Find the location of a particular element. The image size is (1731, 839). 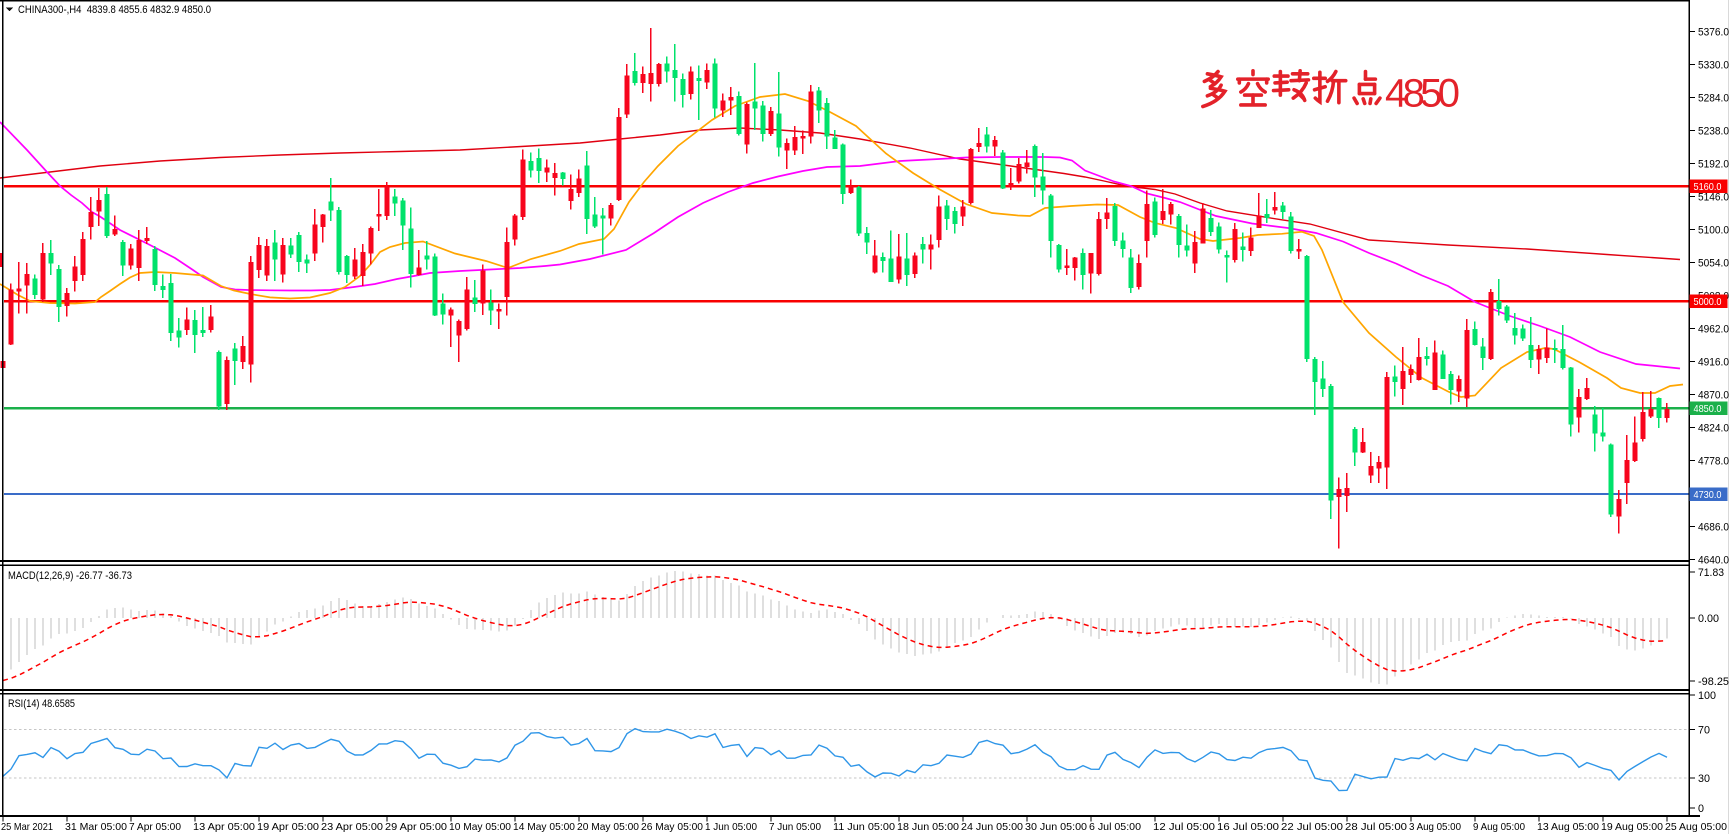

svg-text: 0 is located at coordinates (1701, 809).